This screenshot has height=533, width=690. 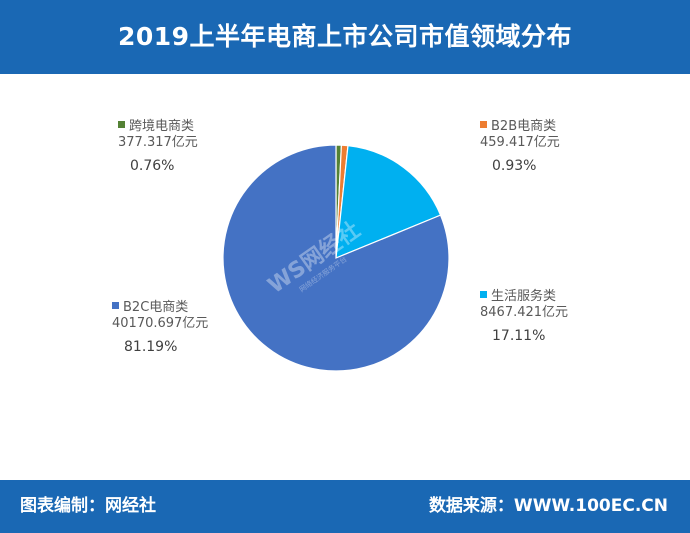 I want to click on chart-title: 2019上半年电商上市公司市值领域分布, so click(x=345, y=36).